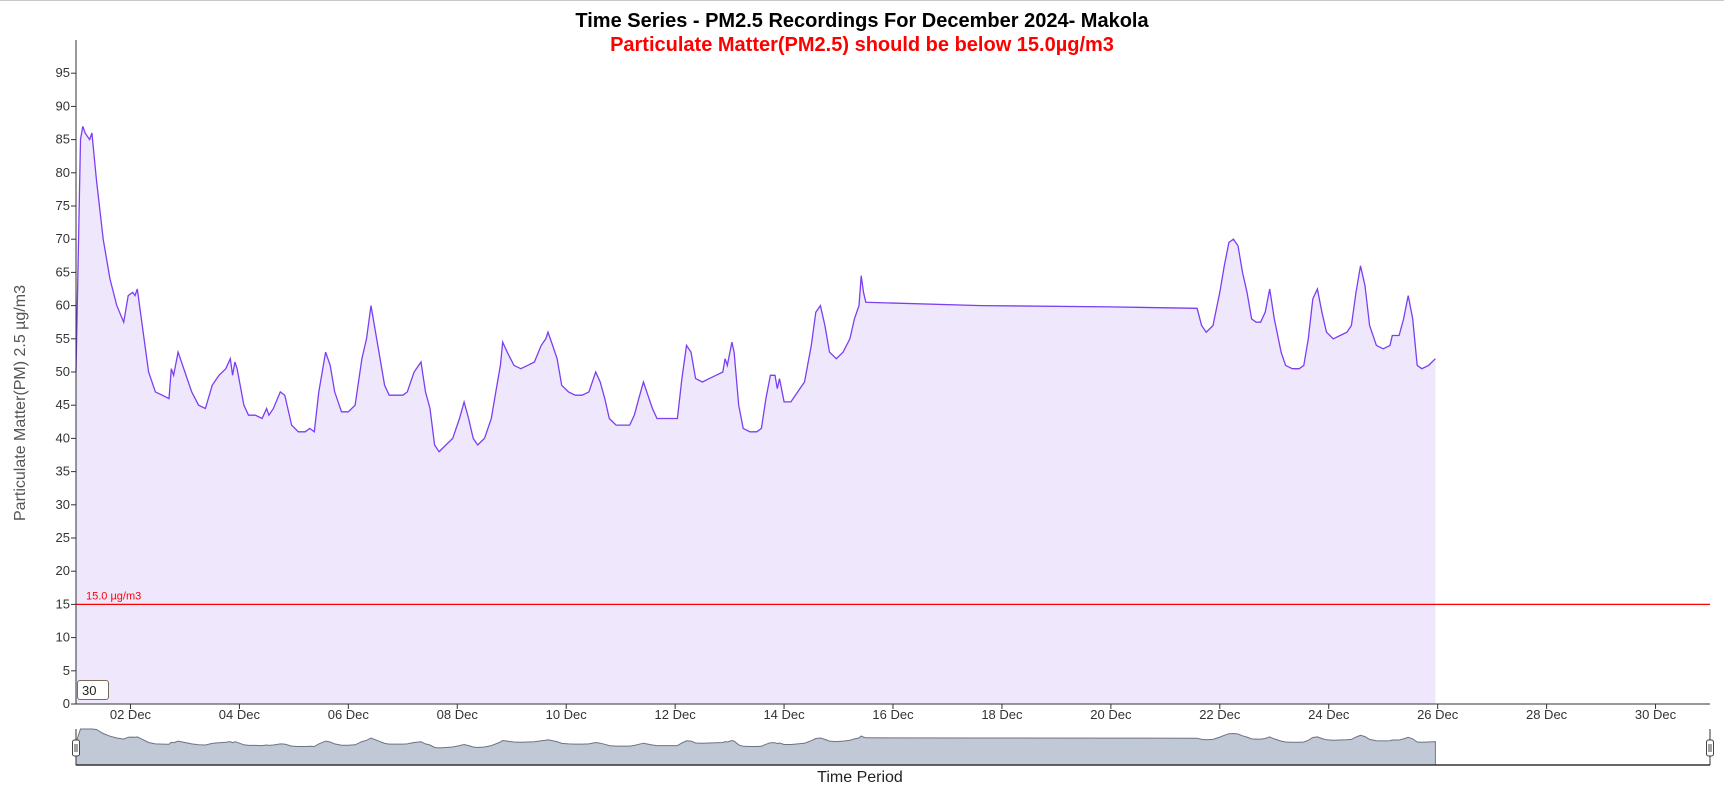 The height and width of the screenshot is (793, 1724). Describe the element at coordinates (755, 747) in the screenshot. I see `navigator-area` at that location.